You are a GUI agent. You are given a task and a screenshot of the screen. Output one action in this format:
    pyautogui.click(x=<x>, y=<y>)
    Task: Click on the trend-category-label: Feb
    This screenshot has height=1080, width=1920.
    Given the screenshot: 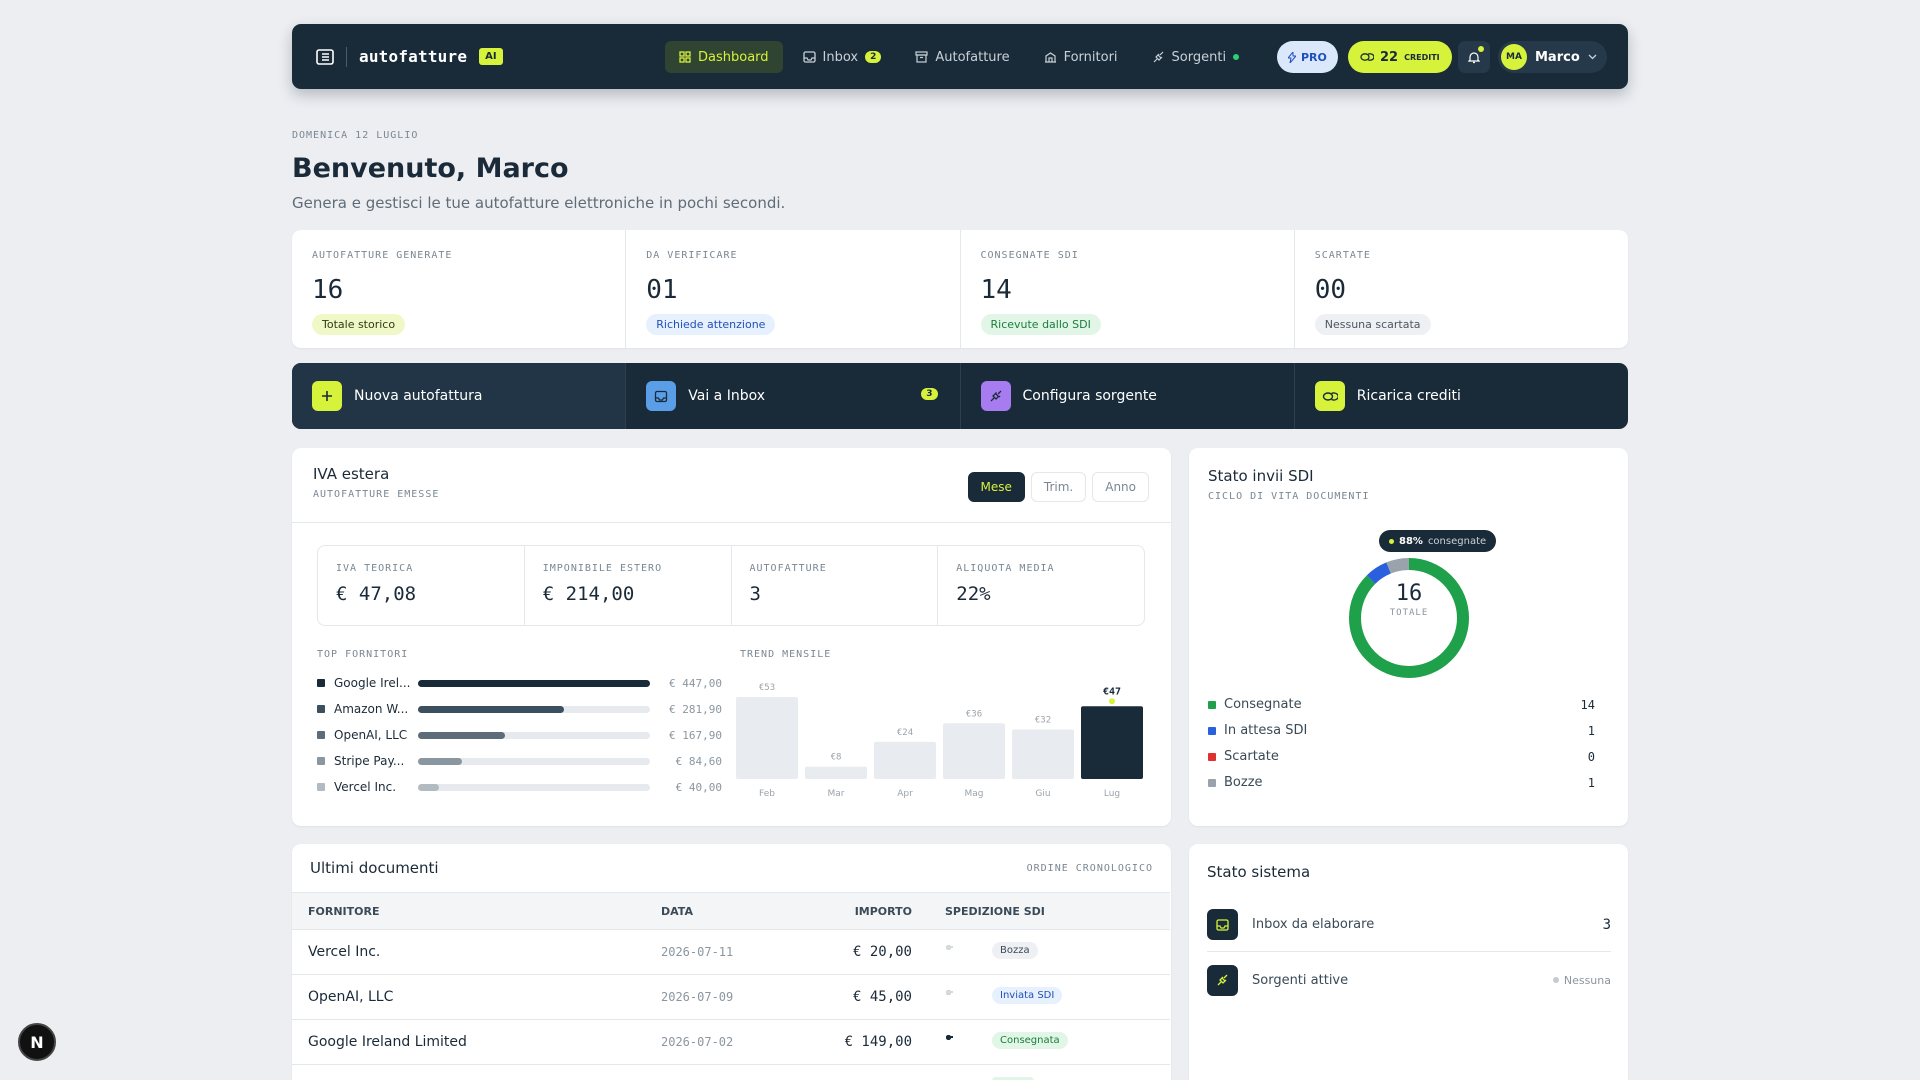 What is the action you would take?
    pyautogui.click(x=767, y=794)
    